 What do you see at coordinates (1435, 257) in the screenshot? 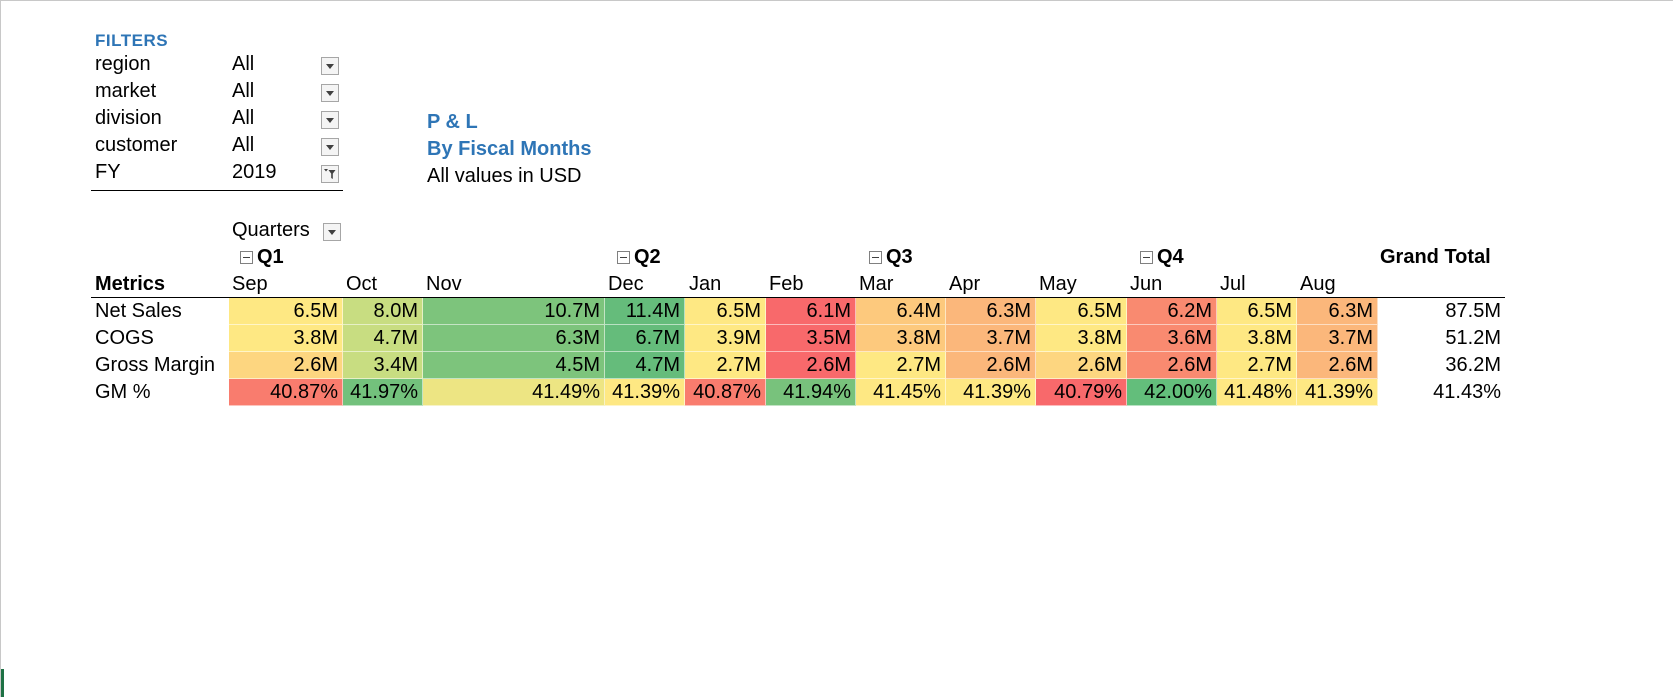
I see `grand-total-header: Grand Total` at bounding box center [1435, 257].